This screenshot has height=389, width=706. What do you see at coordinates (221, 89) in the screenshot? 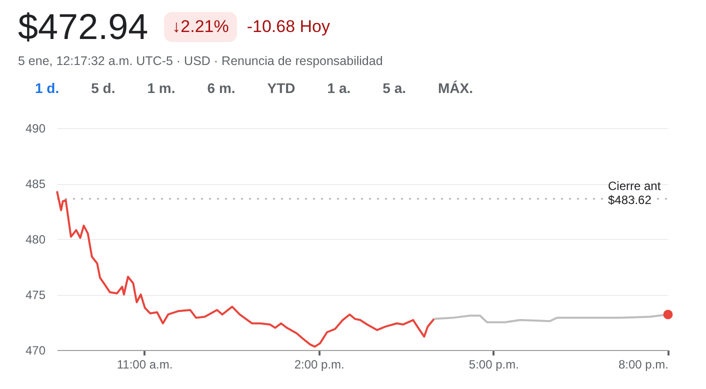
I see `text: 6 m.` at bounding box center [221, 89].